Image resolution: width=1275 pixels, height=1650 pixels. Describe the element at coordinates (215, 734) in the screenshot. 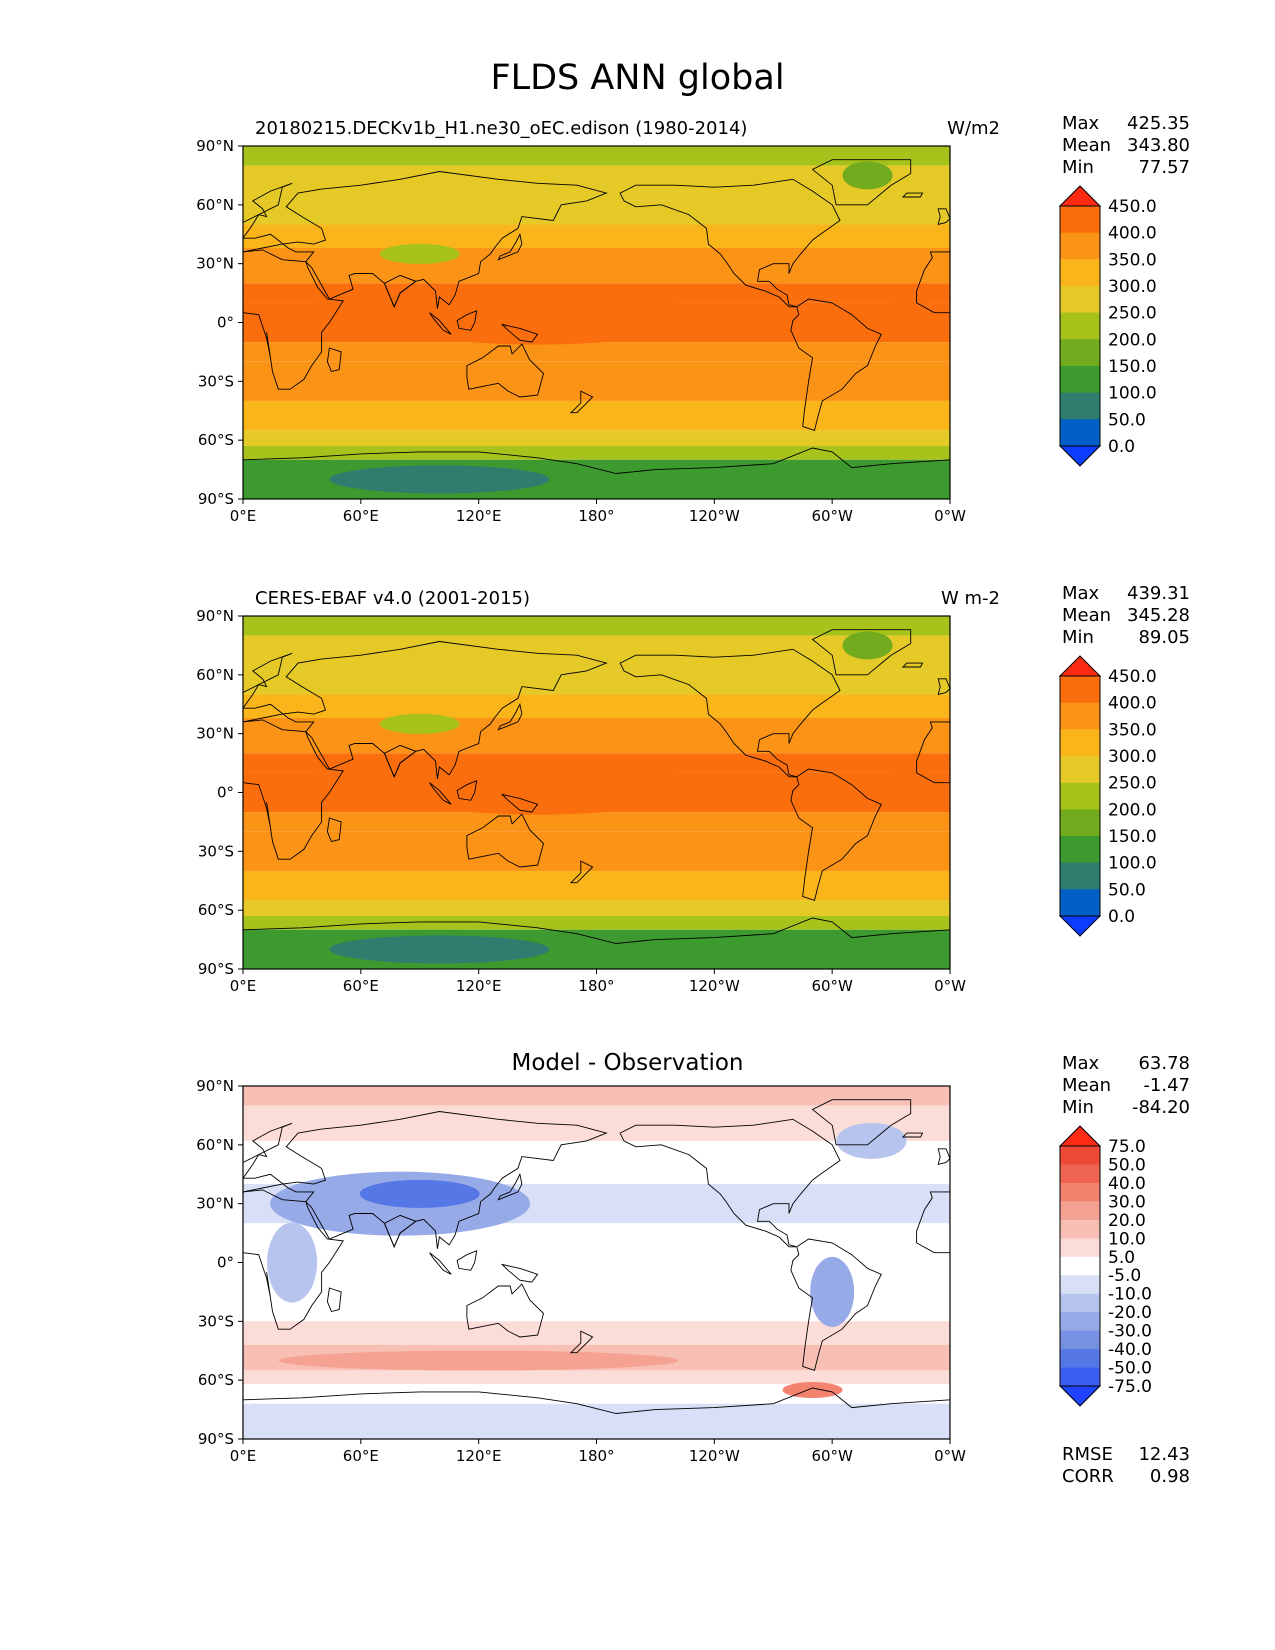

I see `lat-tick-label: 30°N` at that location.